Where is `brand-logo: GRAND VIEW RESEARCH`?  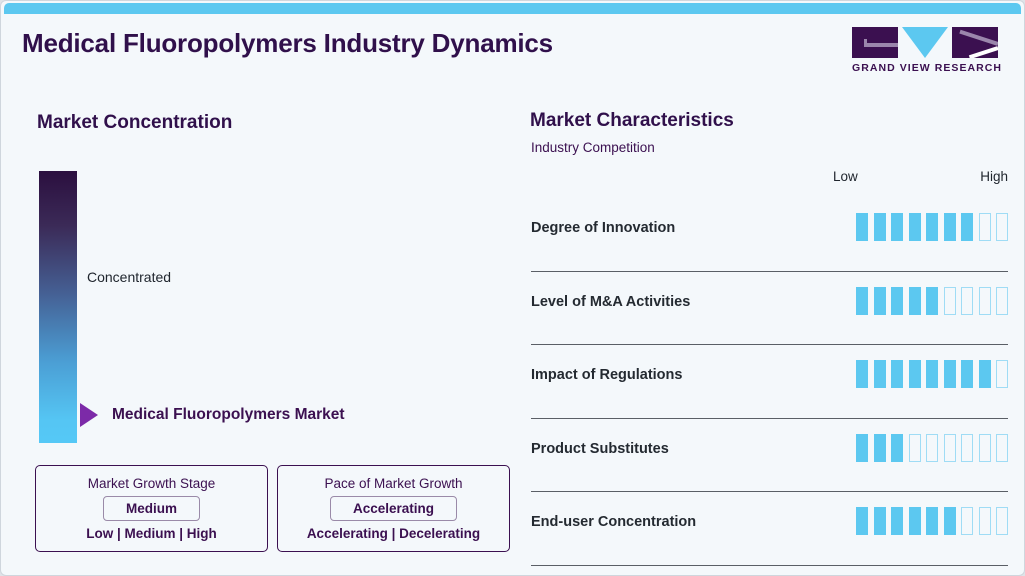
brand-logo: GRAND VIEW RESEARCH is located at coordinates (927, 50).